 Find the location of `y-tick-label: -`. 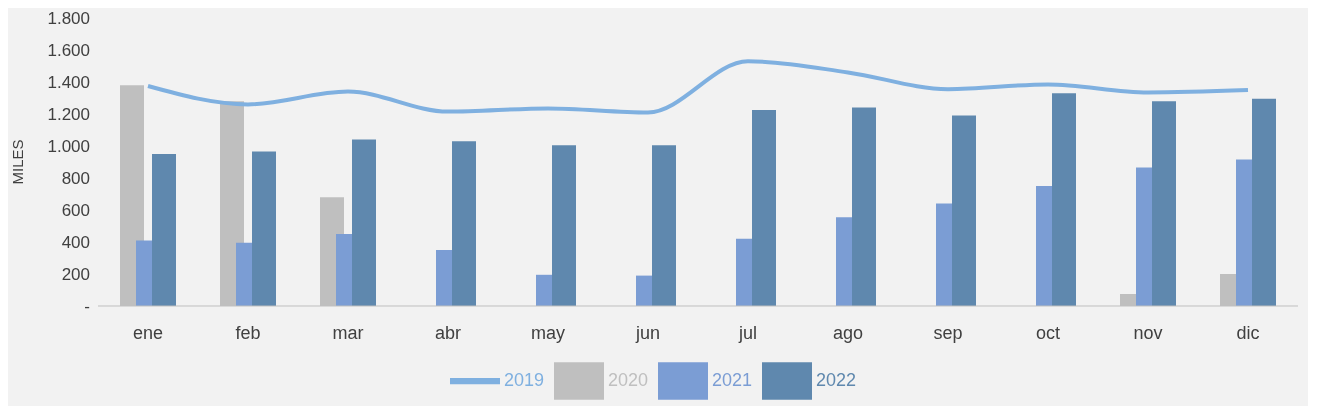

y-tick-label: - is located at coordinates (87, 307).